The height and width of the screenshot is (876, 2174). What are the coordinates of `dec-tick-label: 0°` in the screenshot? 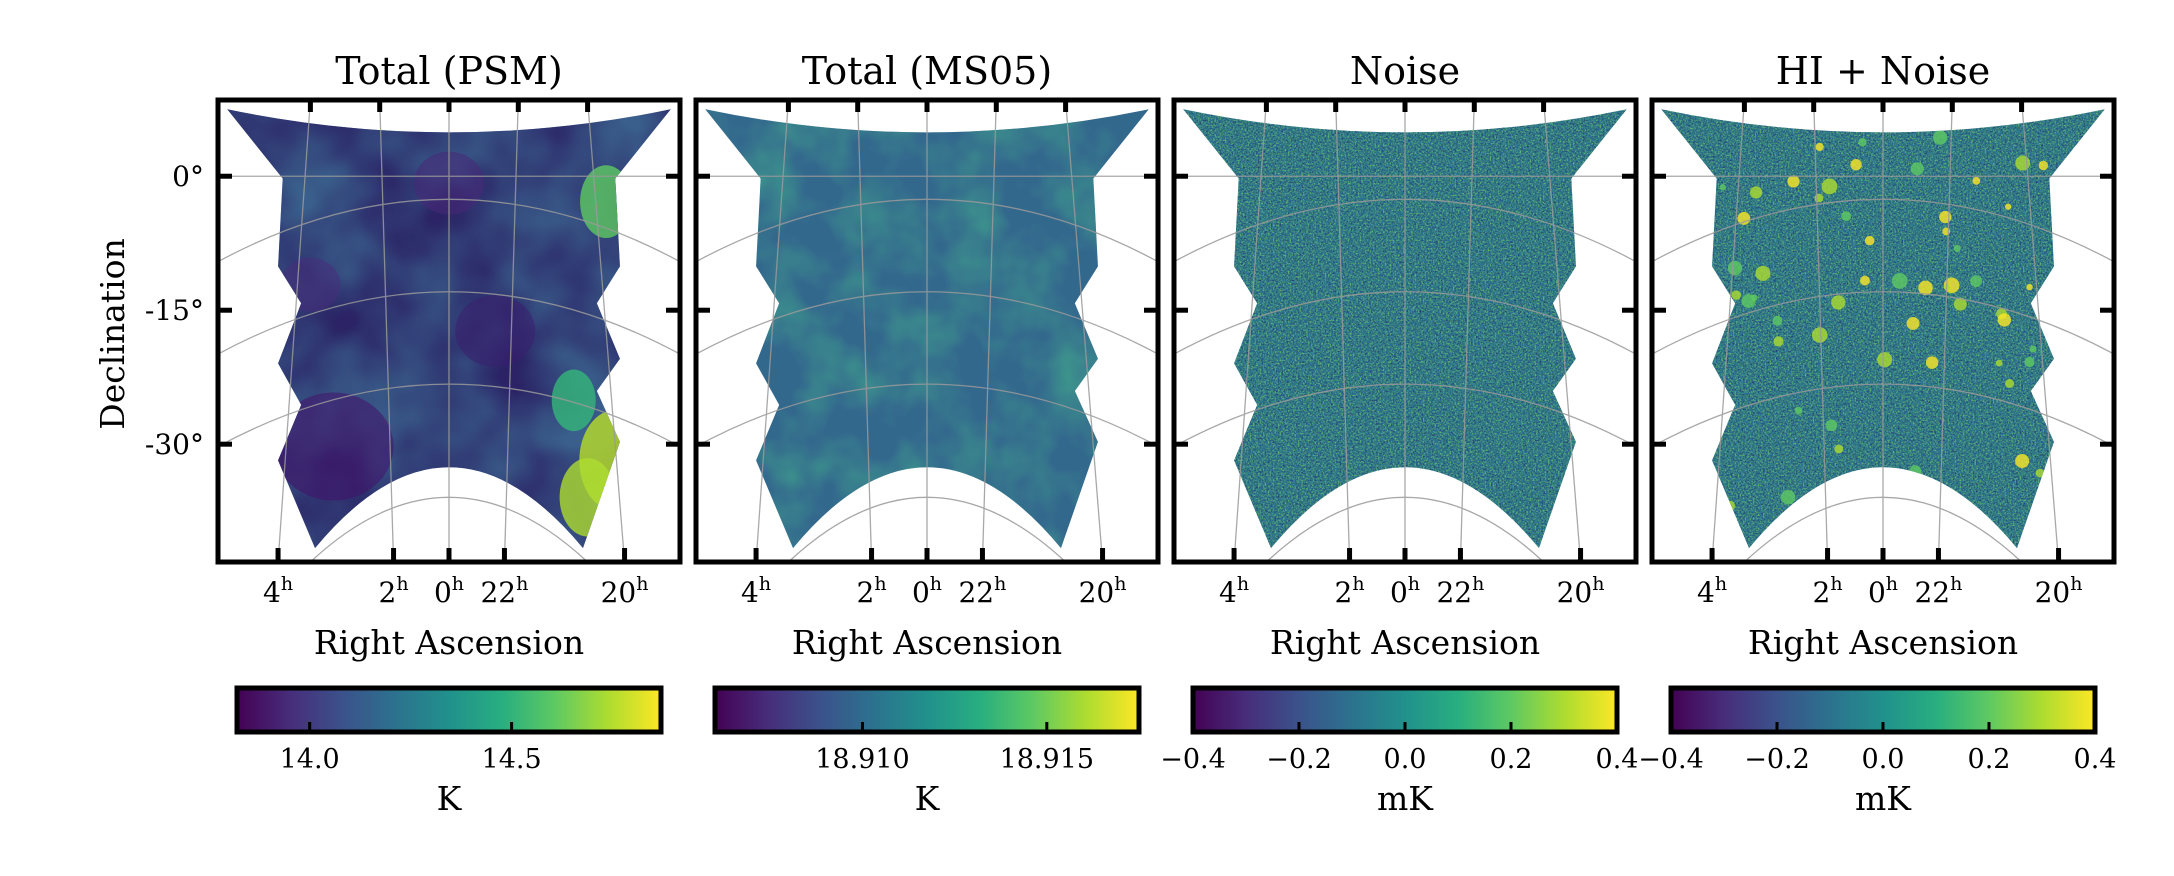 It's located at (188, 176).